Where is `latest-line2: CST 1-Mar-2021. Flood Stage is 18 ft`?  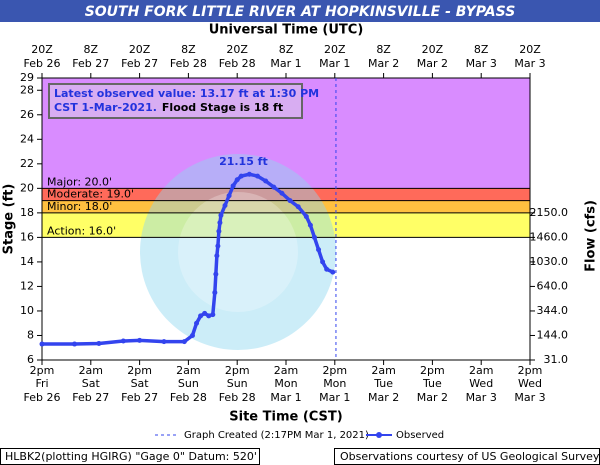 latest-line2: CST 1-Mar-2021. Flood Stage is 18 ft is located at coordinates (168, 107).